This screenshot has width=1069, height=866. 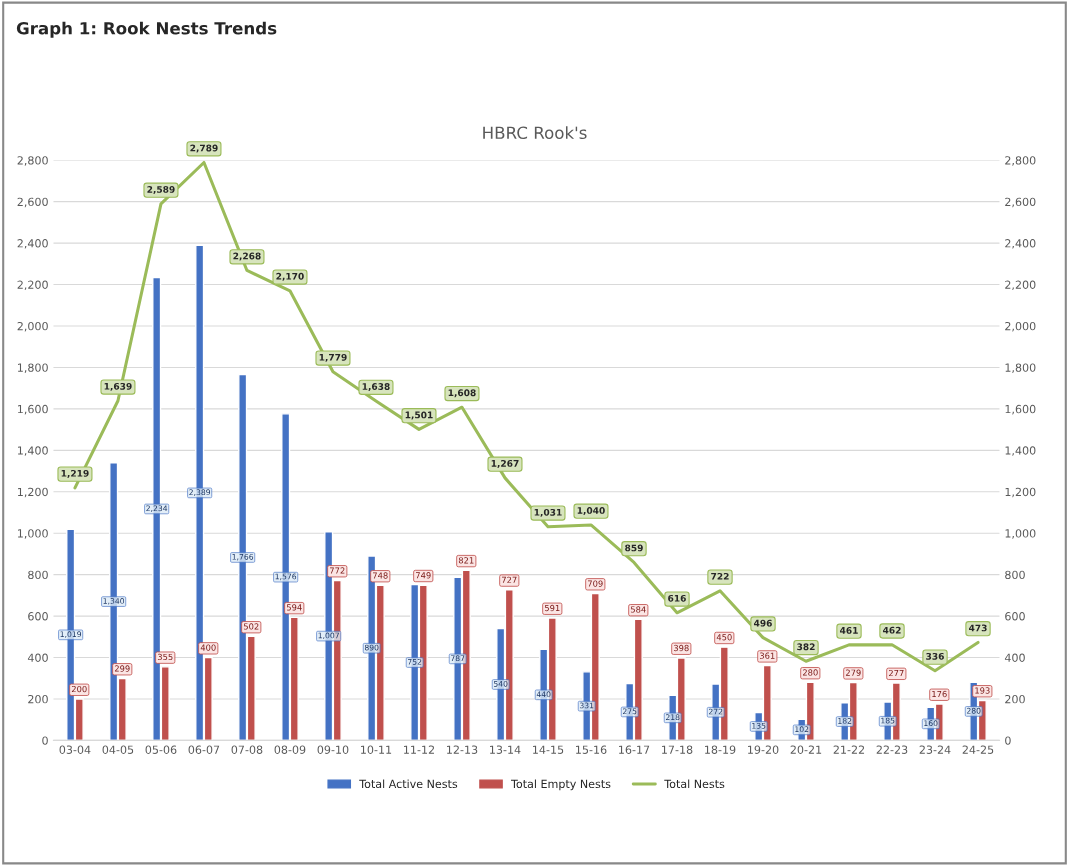 I want to click on y2-tick-label: 800, so click(x=1015, y=575).